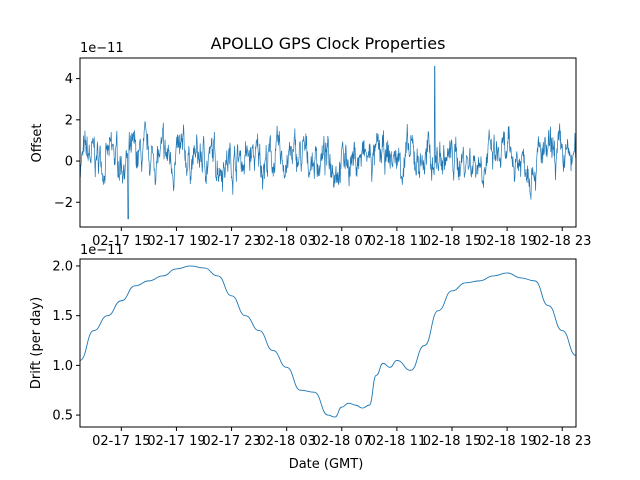  What do you see at coordinates (69, 162) in the screenshot?
I see `y-tick-label: 0` at bounding box center [69, 162].